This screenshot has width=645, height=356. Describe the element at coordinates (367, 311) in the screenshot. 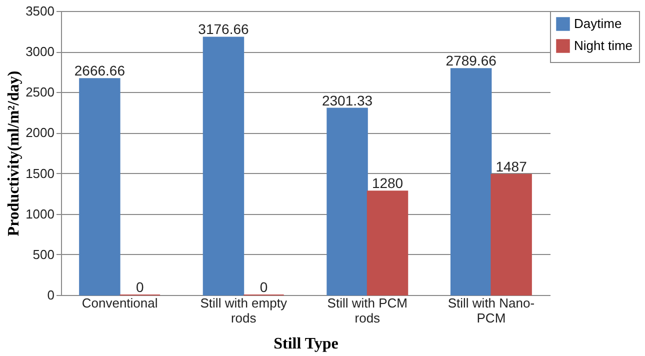

I see `x-tick-label: Still with PCM rods` at that location.